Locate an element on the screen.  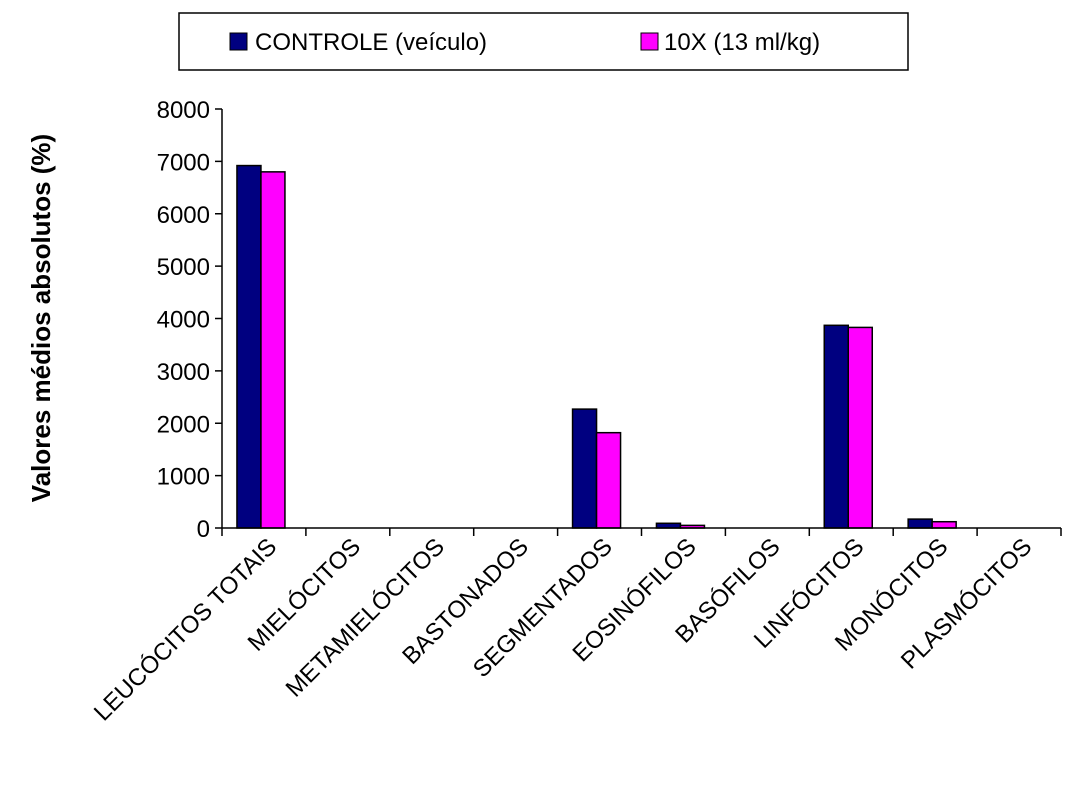
bar-controle-veiculo-leucocitos-totais is located at coordinates (249, 346).